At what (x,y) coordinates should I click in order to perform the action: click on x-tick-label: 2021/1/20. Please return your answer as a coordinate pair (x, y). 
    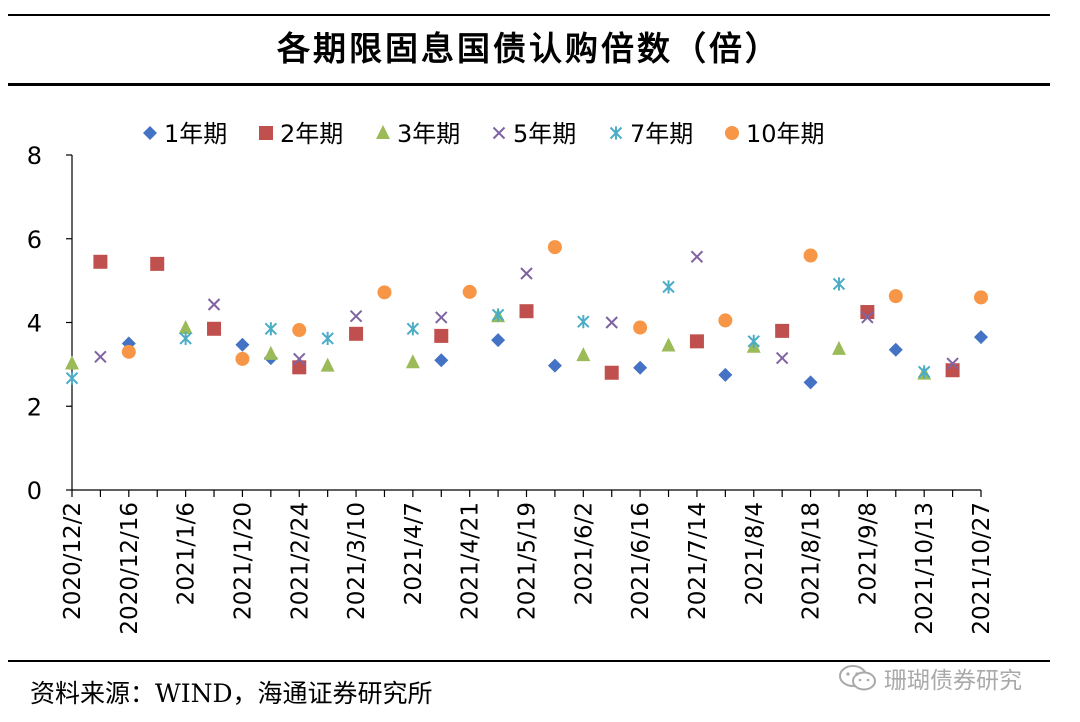
    Looking at the image, I should click on (243, 561).